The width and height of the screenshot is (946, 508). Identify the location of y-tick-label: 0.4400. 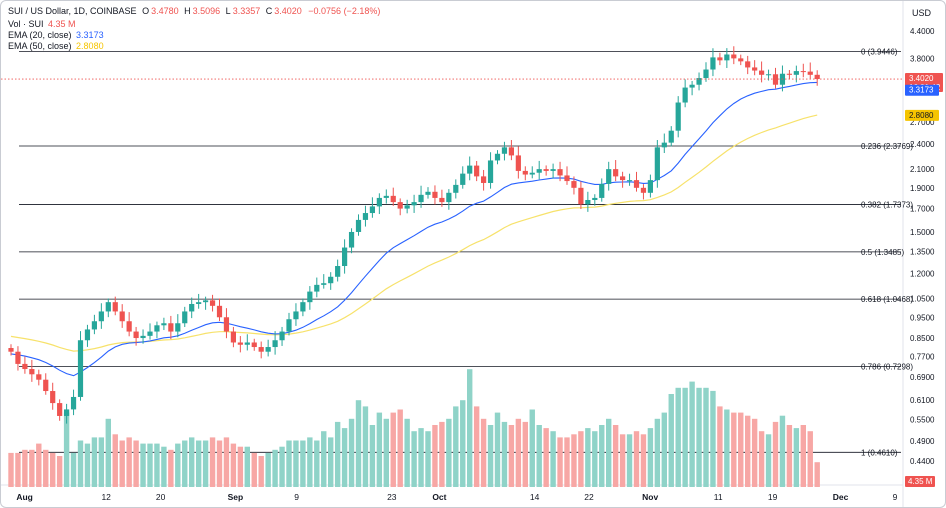
(922, 461).